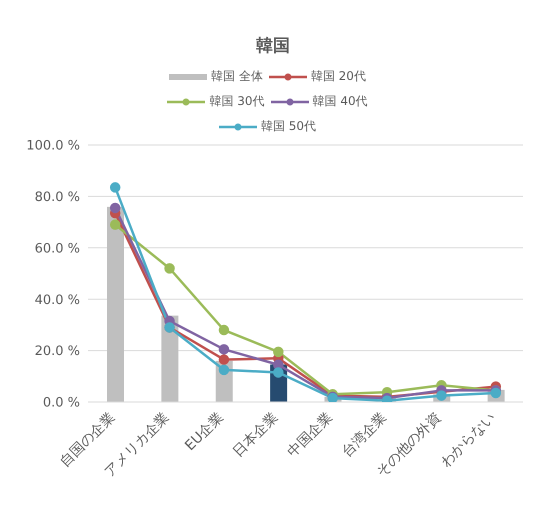 This screenshot has width=546, height=510. I want to click on y-tick-label: 80.0 %, so click(57, 198).